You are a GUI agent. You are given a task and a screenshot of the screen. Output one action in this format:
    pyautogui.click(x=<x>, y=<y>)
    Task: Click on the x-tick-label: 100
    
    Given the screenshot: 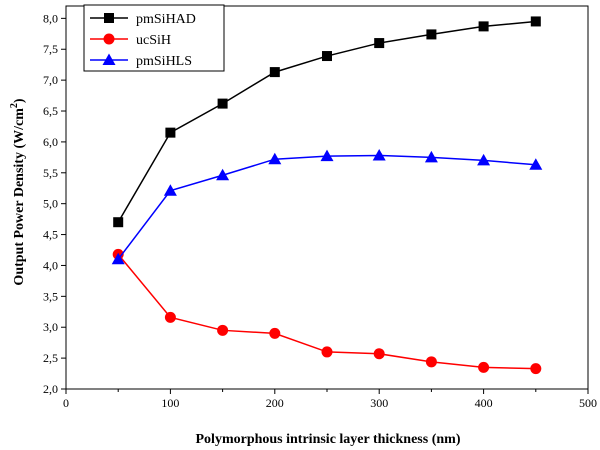 What is the action you would take?
    pyautogui.click(x=170, y=403)
    